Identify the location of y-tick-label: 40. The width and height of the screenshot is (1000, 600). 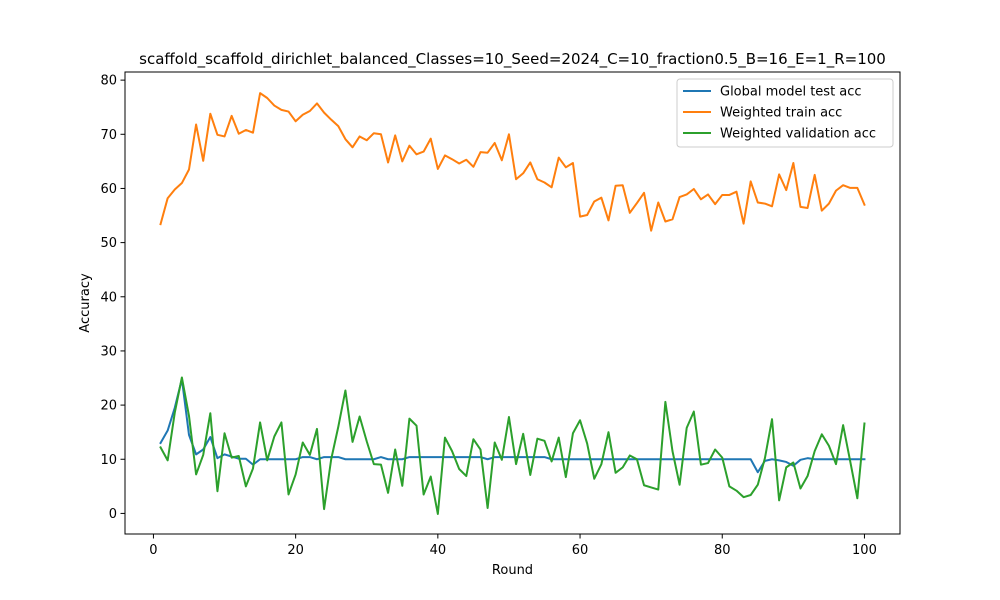
(108, 297).